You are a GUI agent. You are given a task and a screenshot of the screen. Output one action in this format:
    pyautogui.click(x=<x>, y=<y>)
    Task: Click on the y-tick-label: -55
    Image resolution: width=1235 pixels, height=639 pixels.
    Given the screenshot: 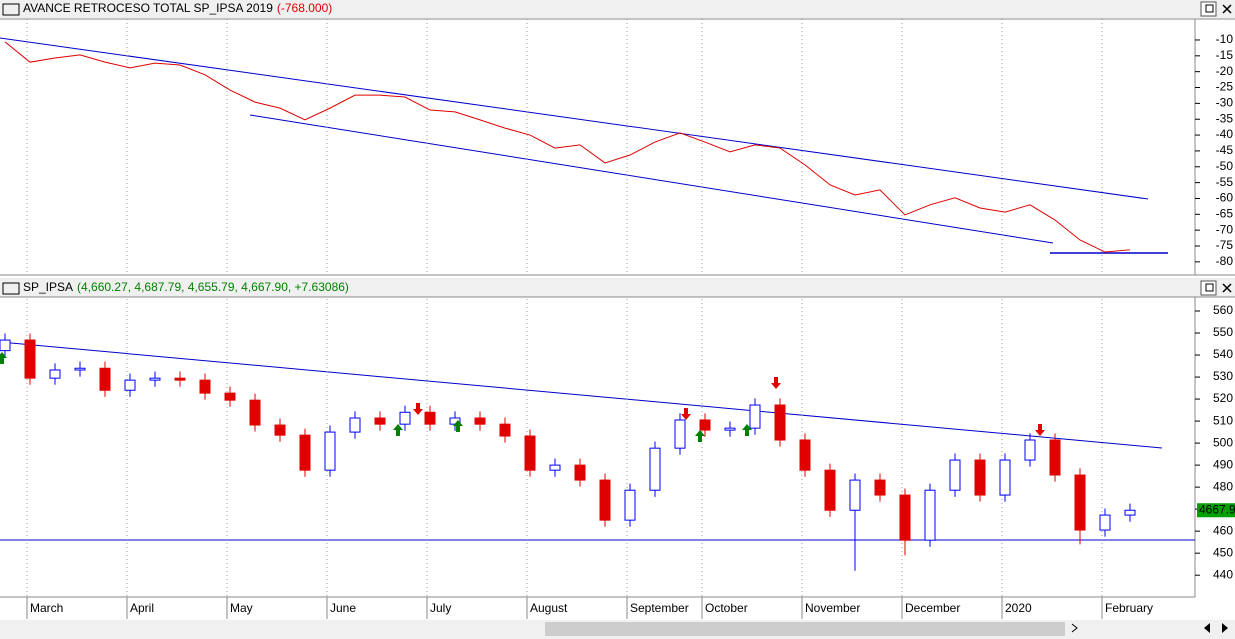 What is the action you would take?
    pyautogui.click(x=1225, y=182)
    